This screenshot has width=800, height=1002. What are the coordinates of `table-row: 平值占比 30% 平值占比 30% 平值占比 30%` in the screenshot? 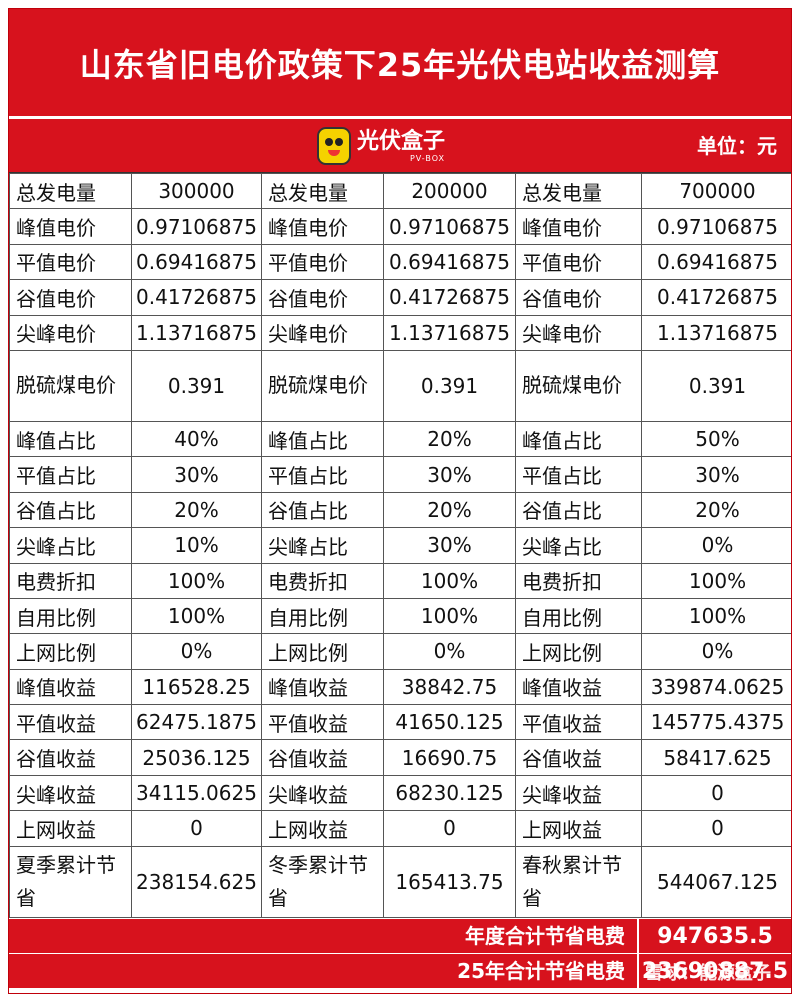 It's located at (400, 474).